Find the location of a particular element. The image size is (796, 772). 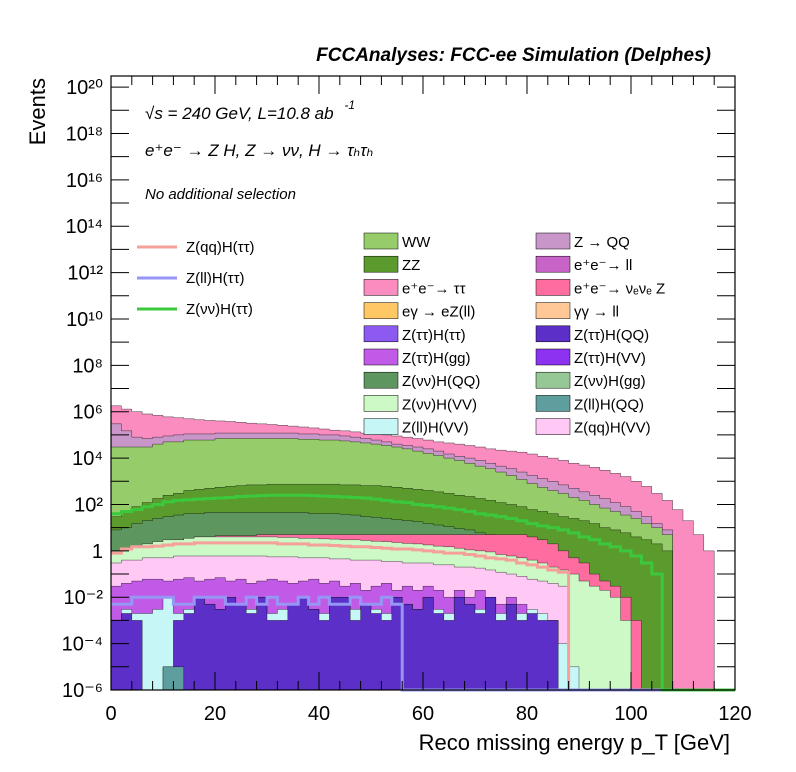

legend-box-label: e⁺e⁻→ νₑνₑ Z is located at coordinates (619, 288).